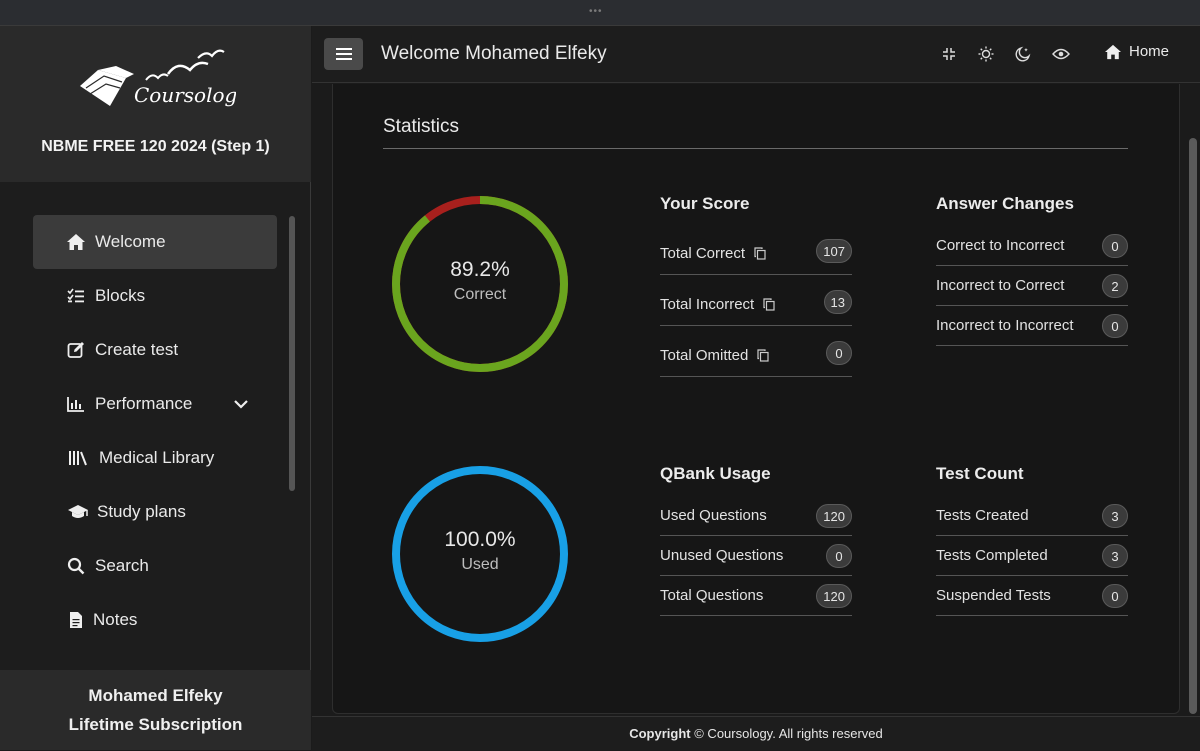 This screenshot has height=751, width=1200. I want to click on window-dots: •••, so click(596, 11).